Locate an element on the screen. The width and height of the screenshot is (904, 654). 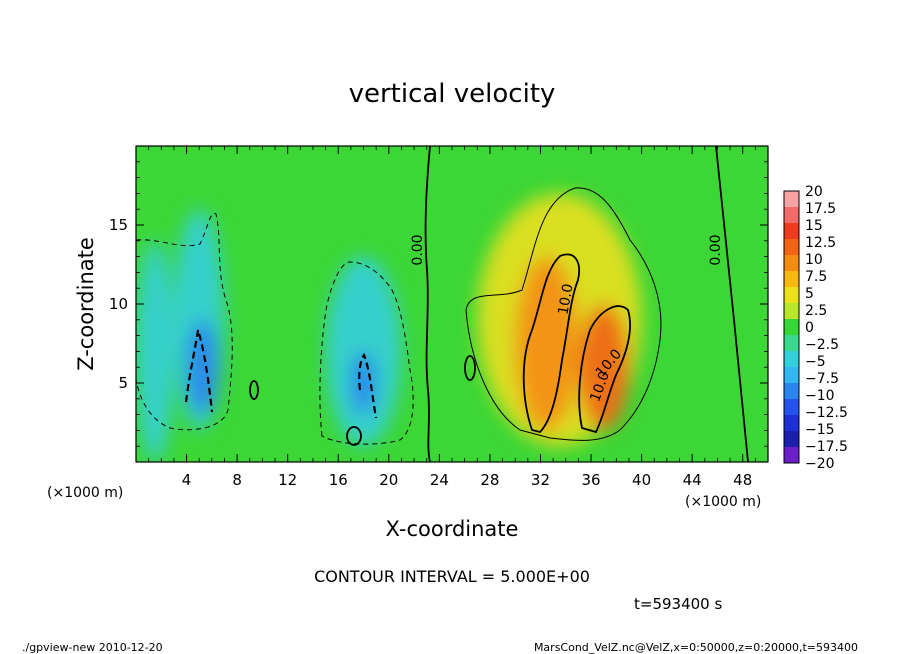
x-axis-label: X-coordinate is located at coordinates (452, 529).